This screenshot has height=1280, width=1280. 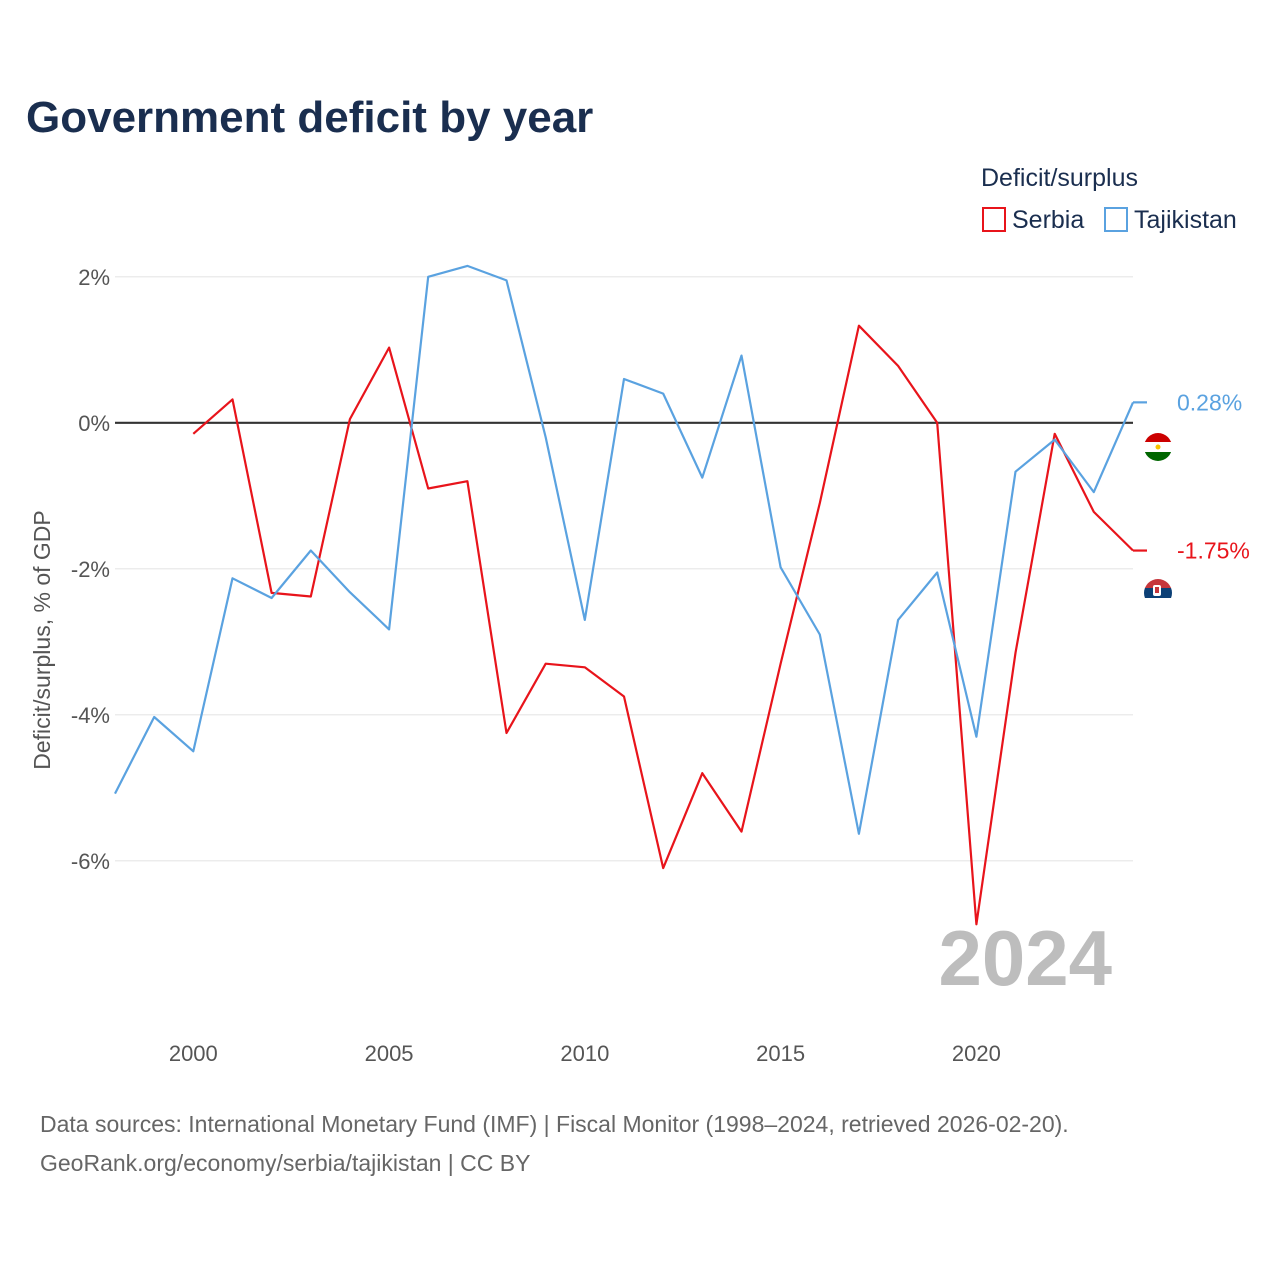 What do you see at coordinates (780, 1053) in the screenshot?
I see `x-tick-label: 2015` at bounding box center [780, 1053].